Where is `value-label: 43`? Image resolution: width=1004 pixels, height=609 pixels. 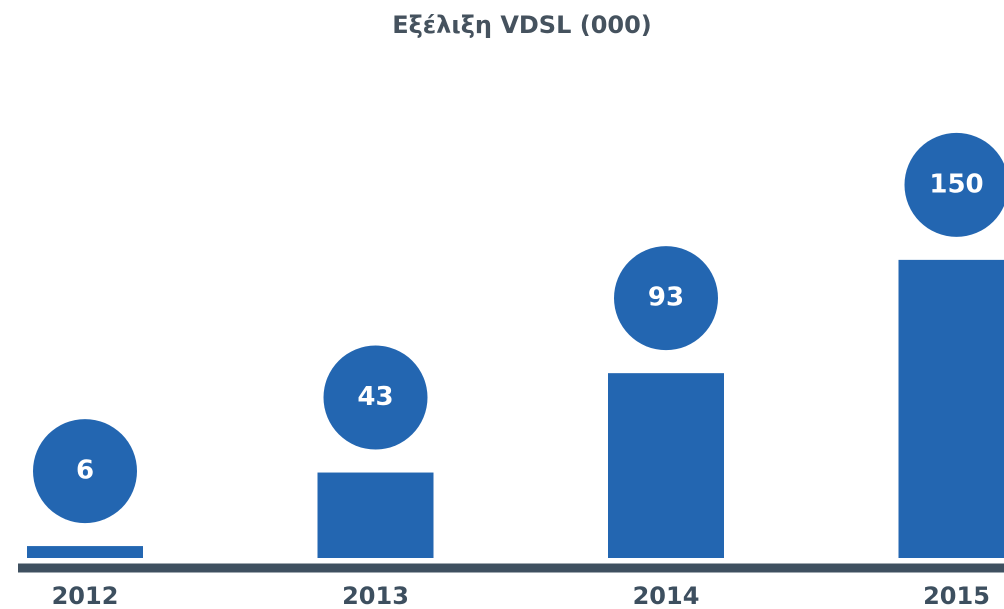 value-label: 43 is located at coordinates (375, 397).